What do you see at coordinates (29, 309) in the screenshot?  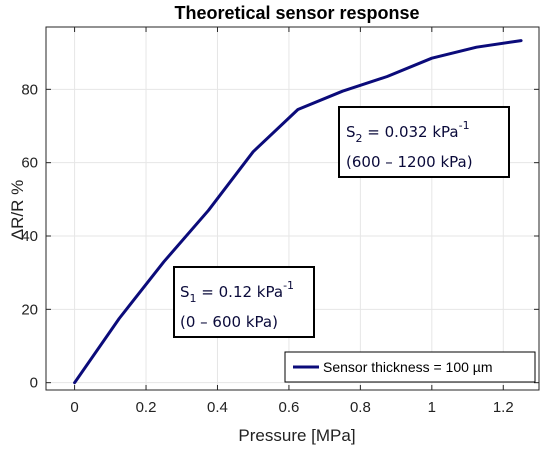 I see `y-tick-label: 20` at bounding box center [29, 309].